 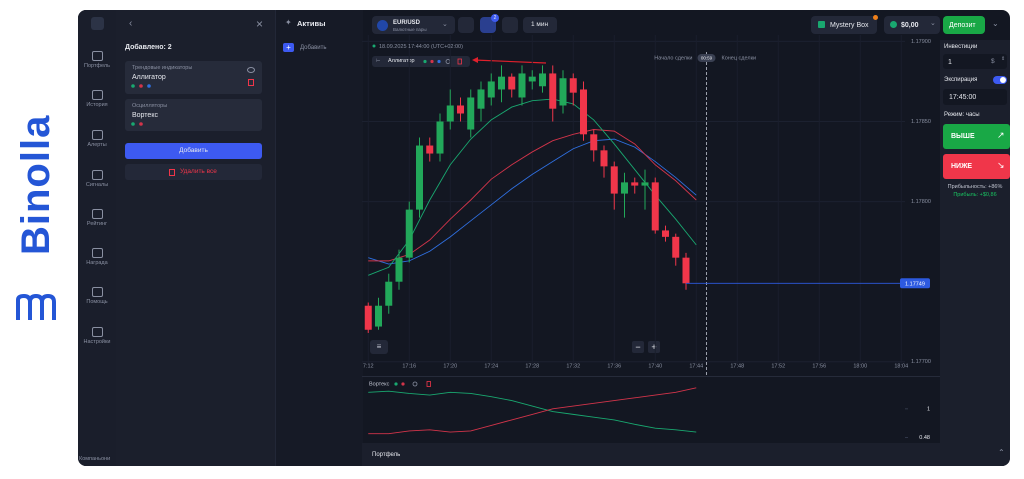 What do you see at coordinates (97, 185) in the screenshot?
I see `sidebar-label: Сигналы` at bounding box center [97, 185].